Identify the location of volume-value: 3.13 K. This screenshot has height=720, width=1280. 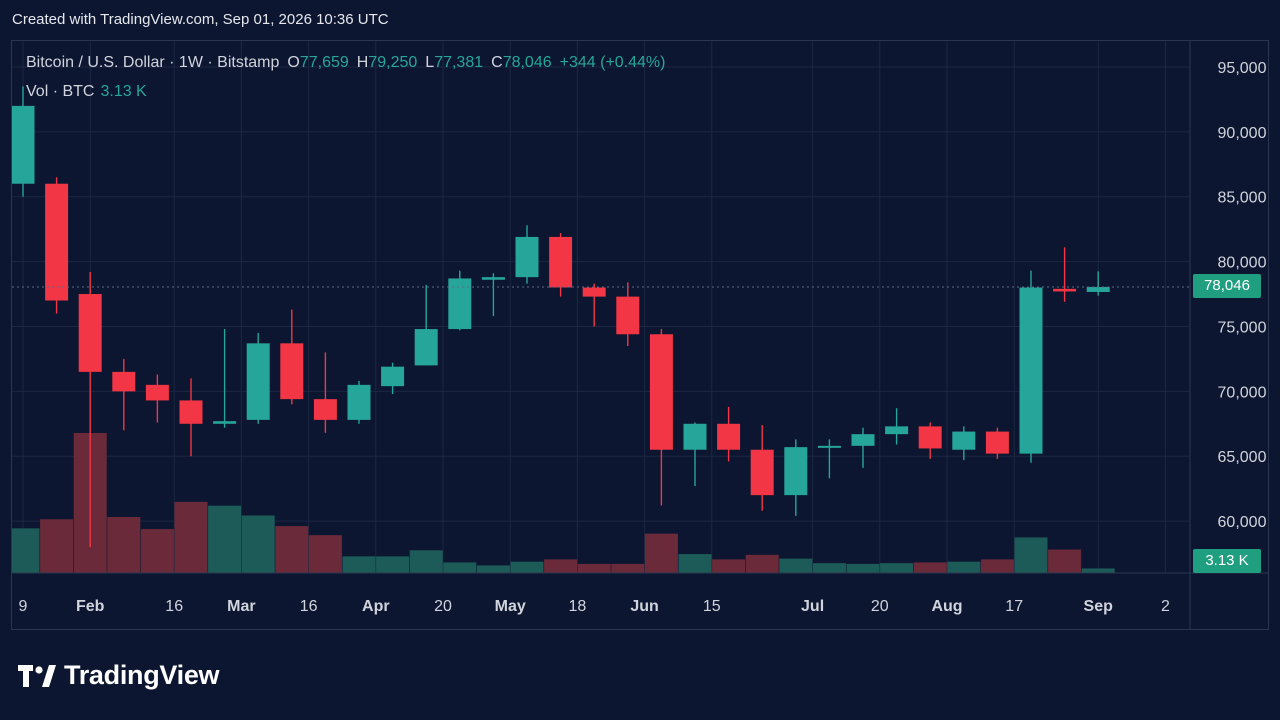
(123, 91).